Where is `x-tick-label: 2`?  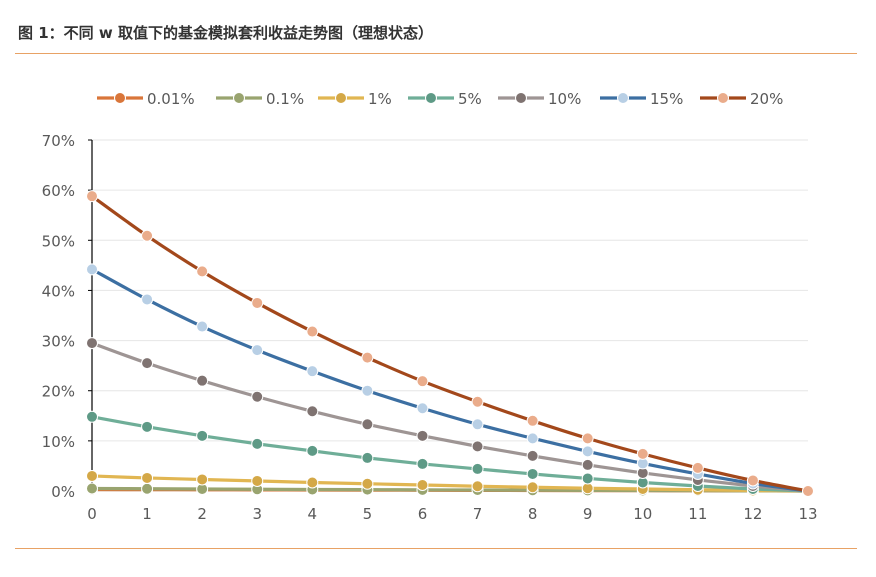
x-tick-label: 2 is located at coordinates (202, 514).